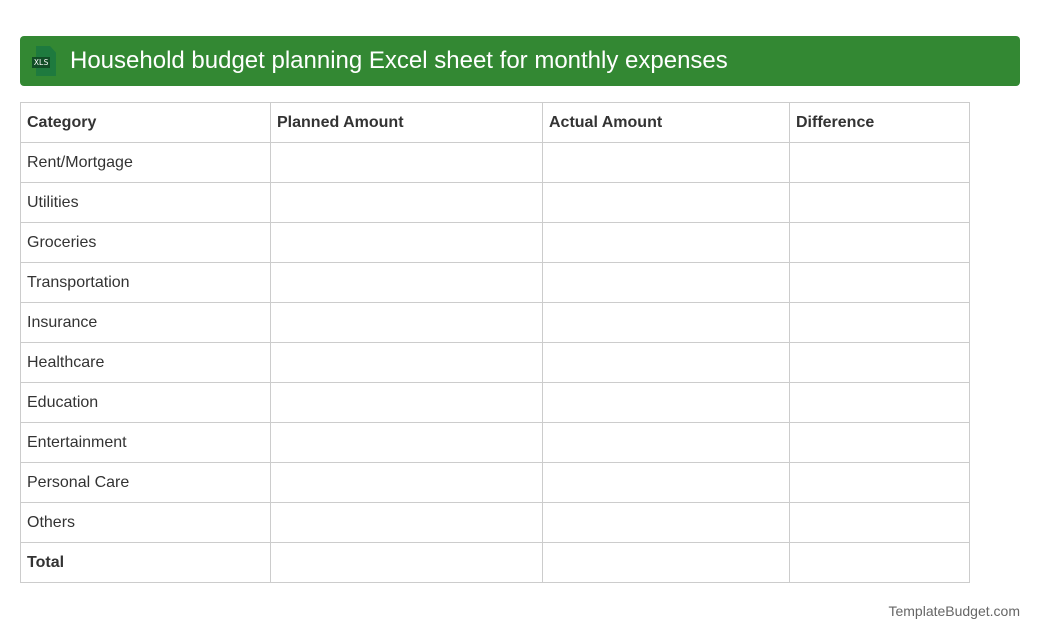  Describe the element at coordinates (145, 242) in the screenshot. I see `category-cell: Groceries` at that location.